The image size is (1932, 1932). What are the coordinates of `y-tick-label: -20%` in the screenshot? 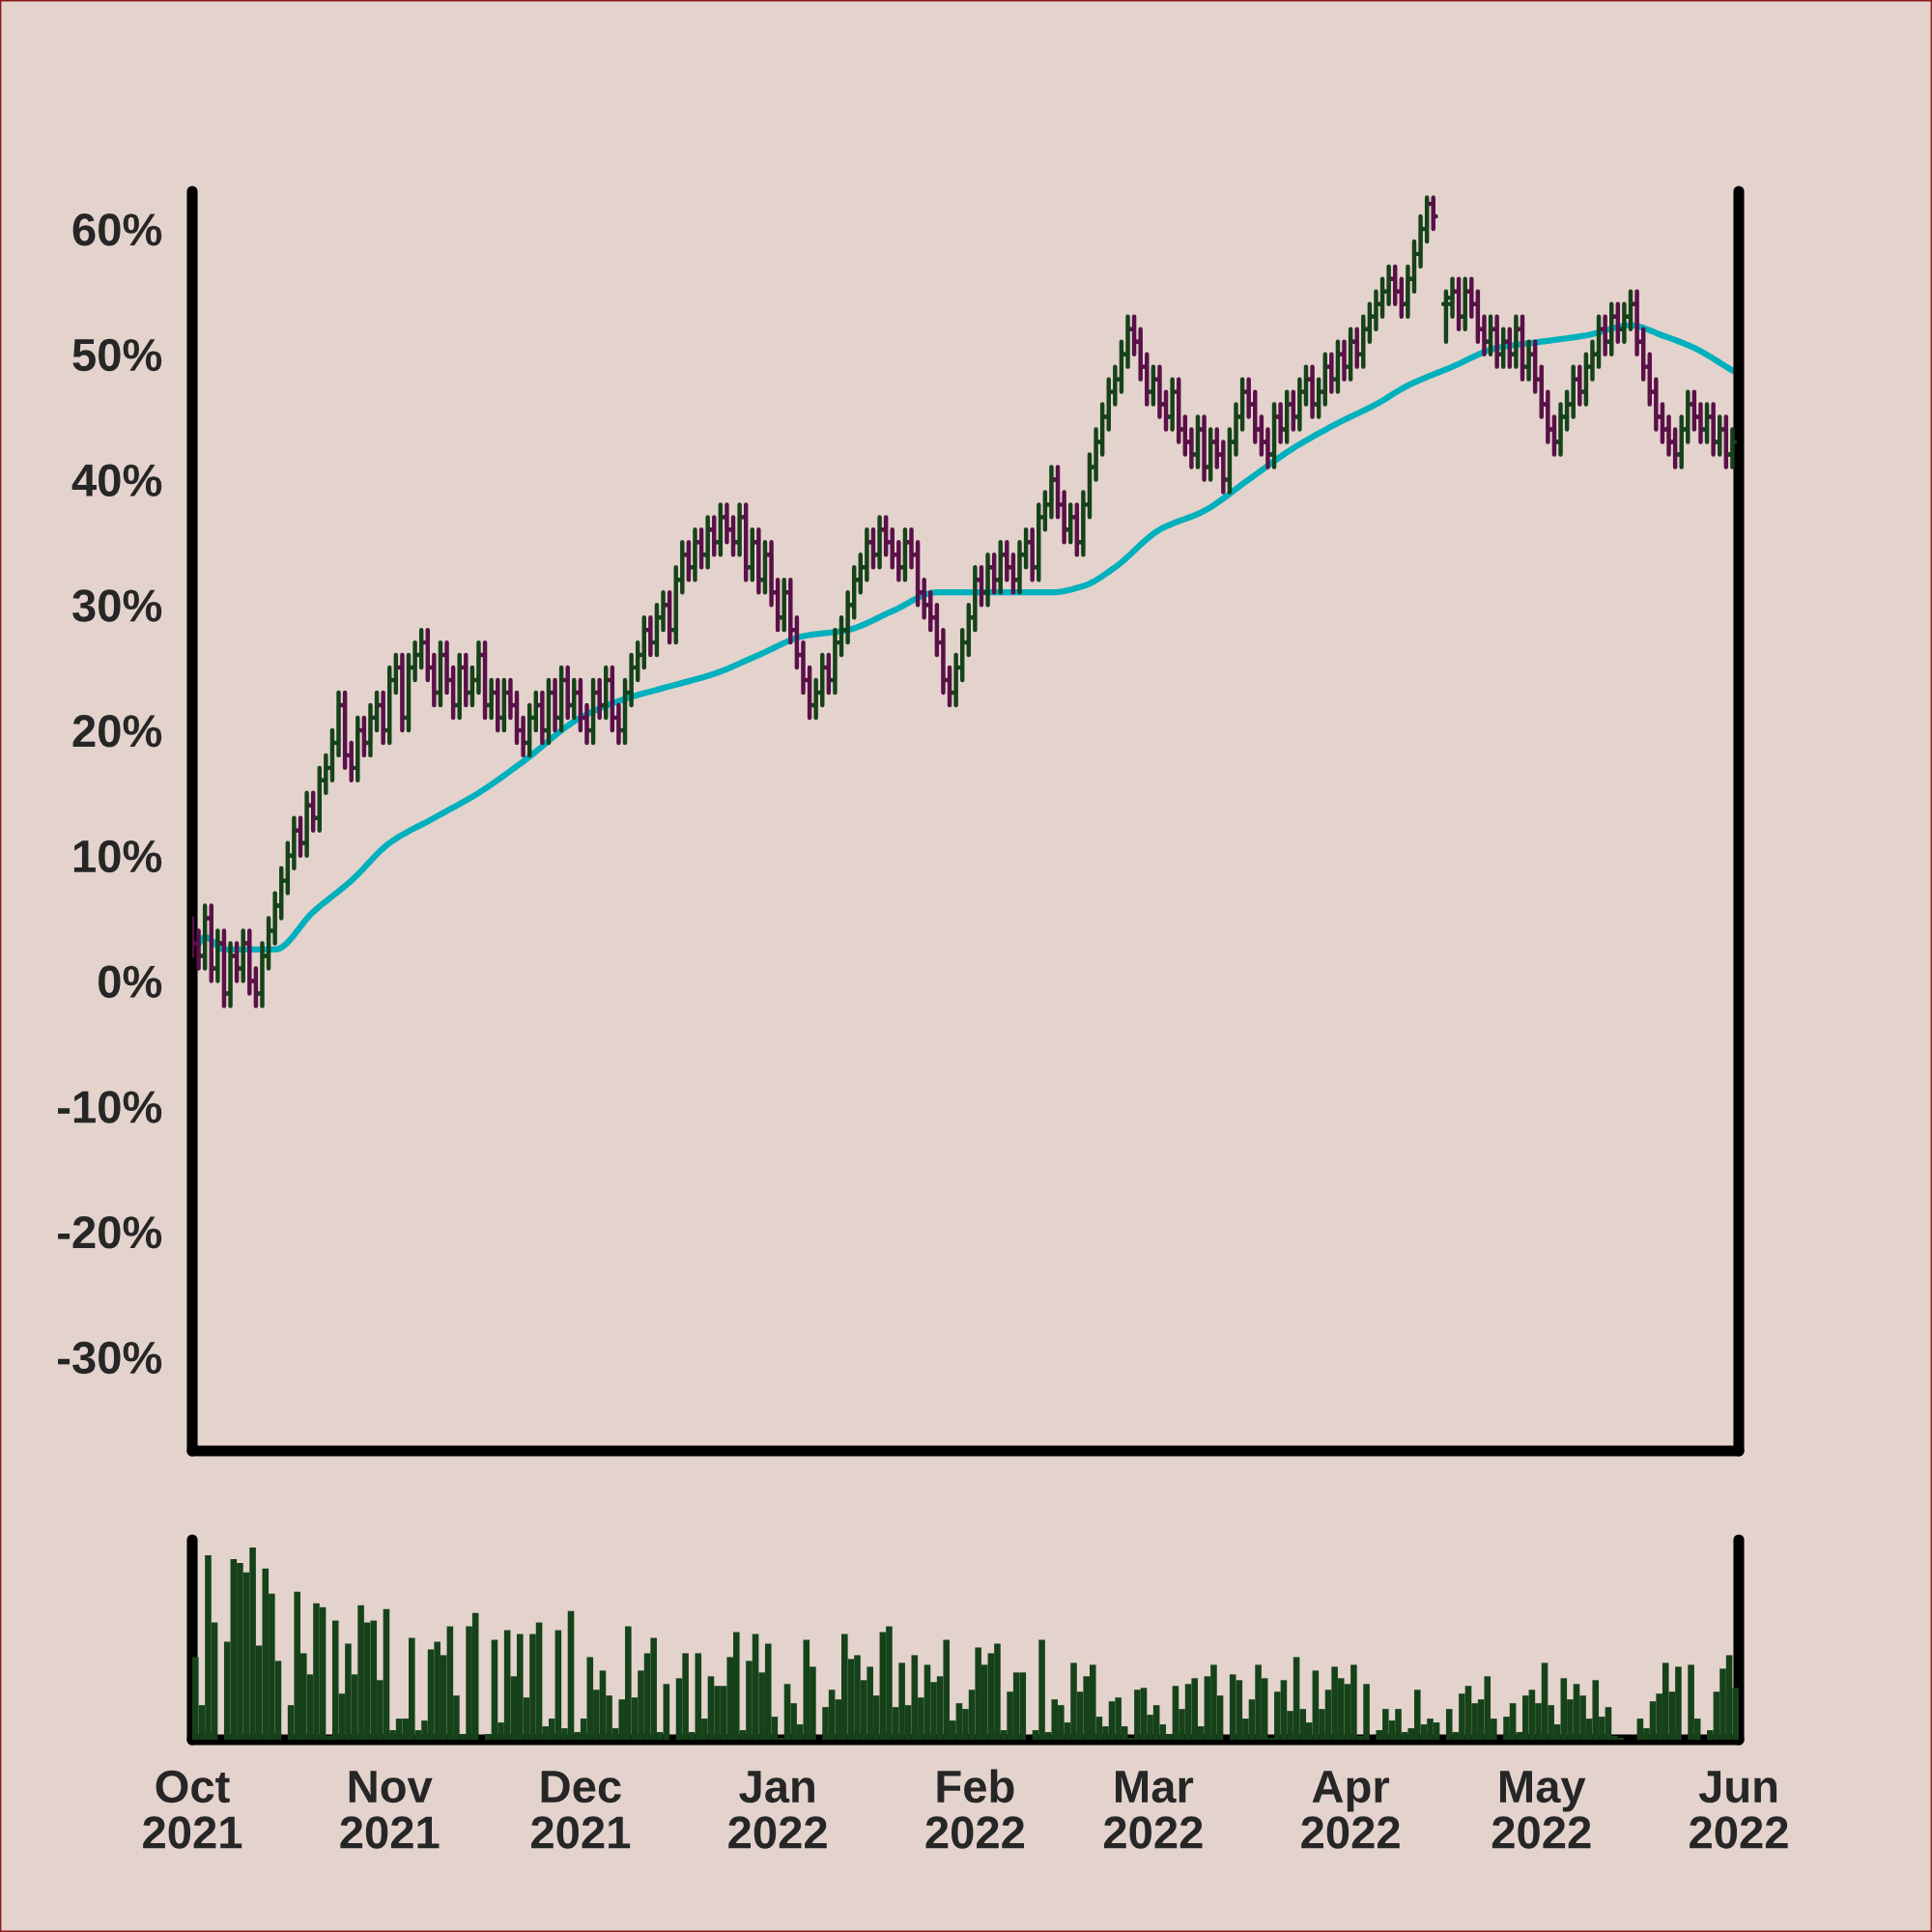 It's located at (110, 1232).